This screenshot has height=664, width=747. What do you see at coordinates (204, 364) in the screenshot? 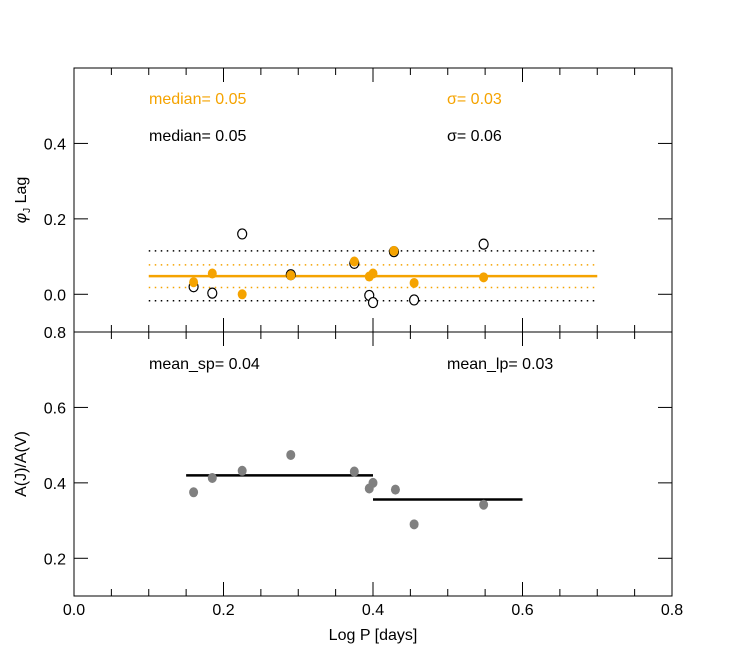
I see `mean-sp-annotation: mean_sp= 0.04` at bounding box center [204, 364].